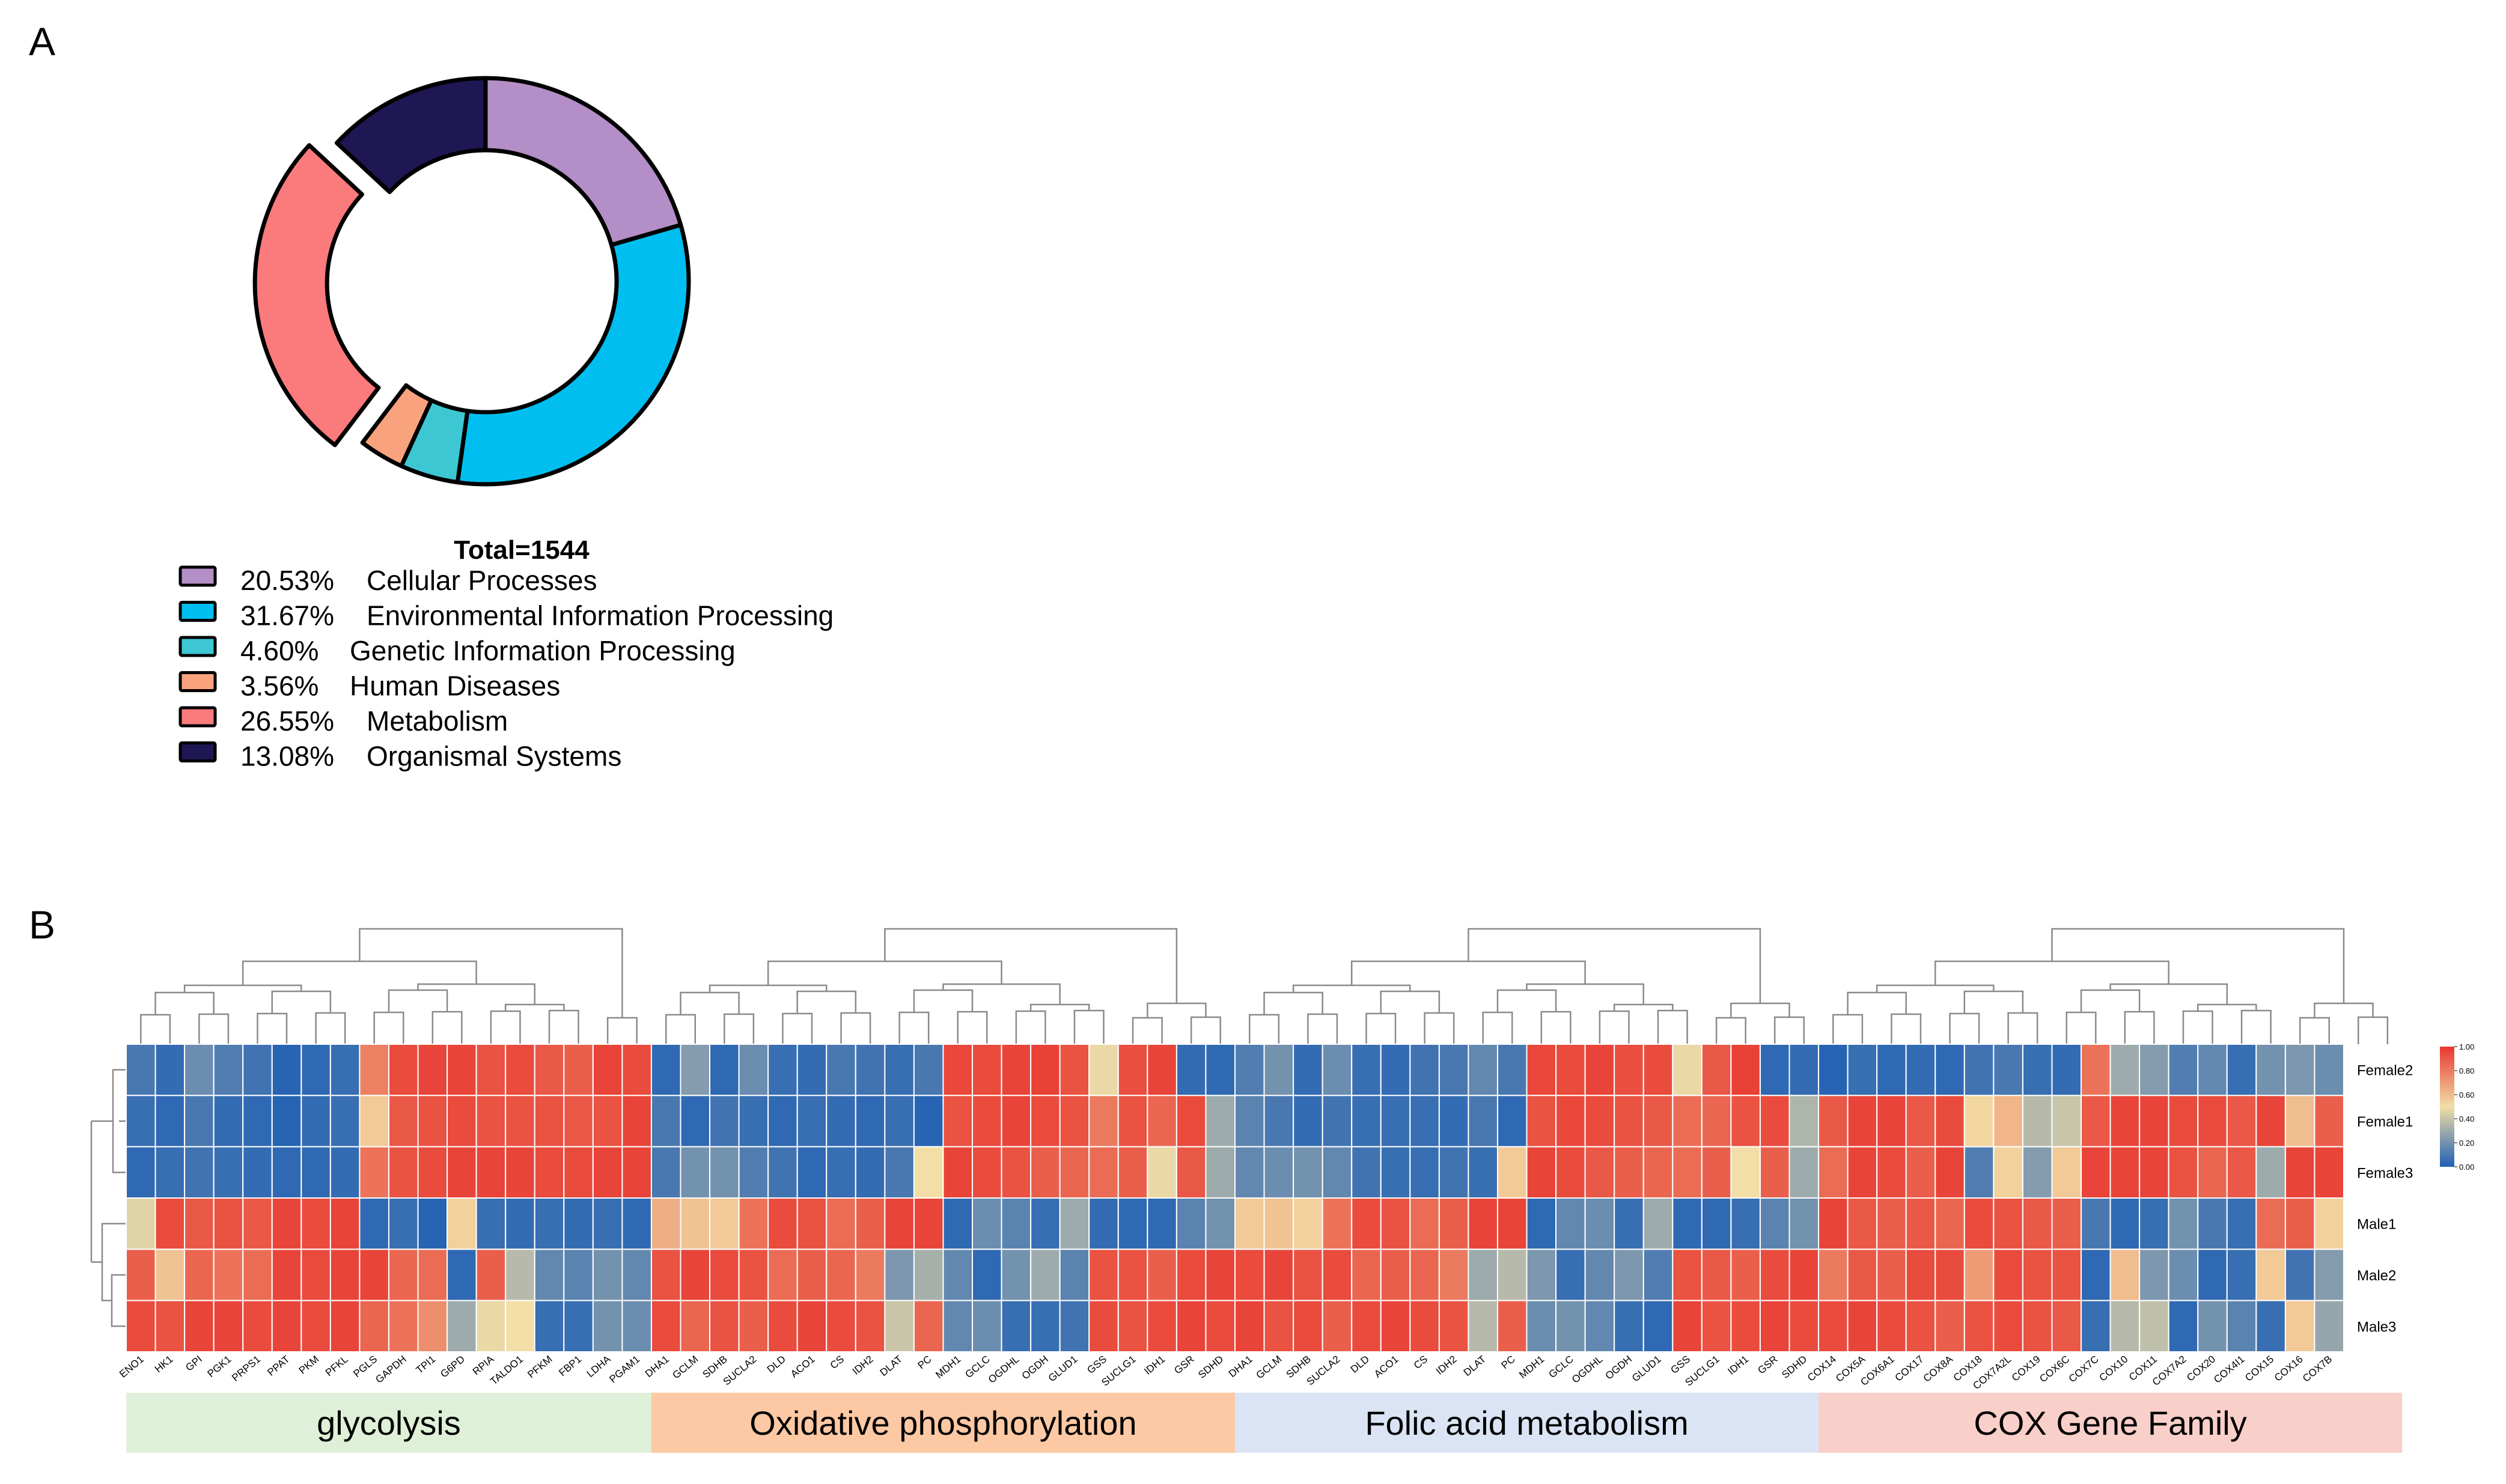 This screenshot has height=1484, width=2506. I want to click on column-label: OGDHL, so click(1587, 1369).